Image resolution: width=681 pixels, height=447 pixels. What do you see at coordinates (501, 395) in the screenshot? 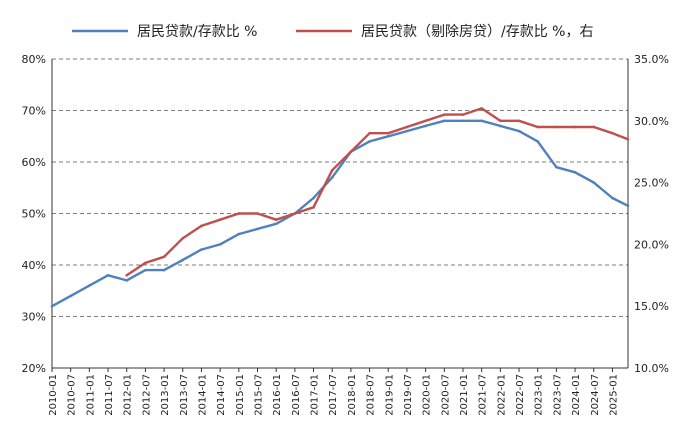
I see `x-tick-label: 2022-01` at bounding box center [501, 395].